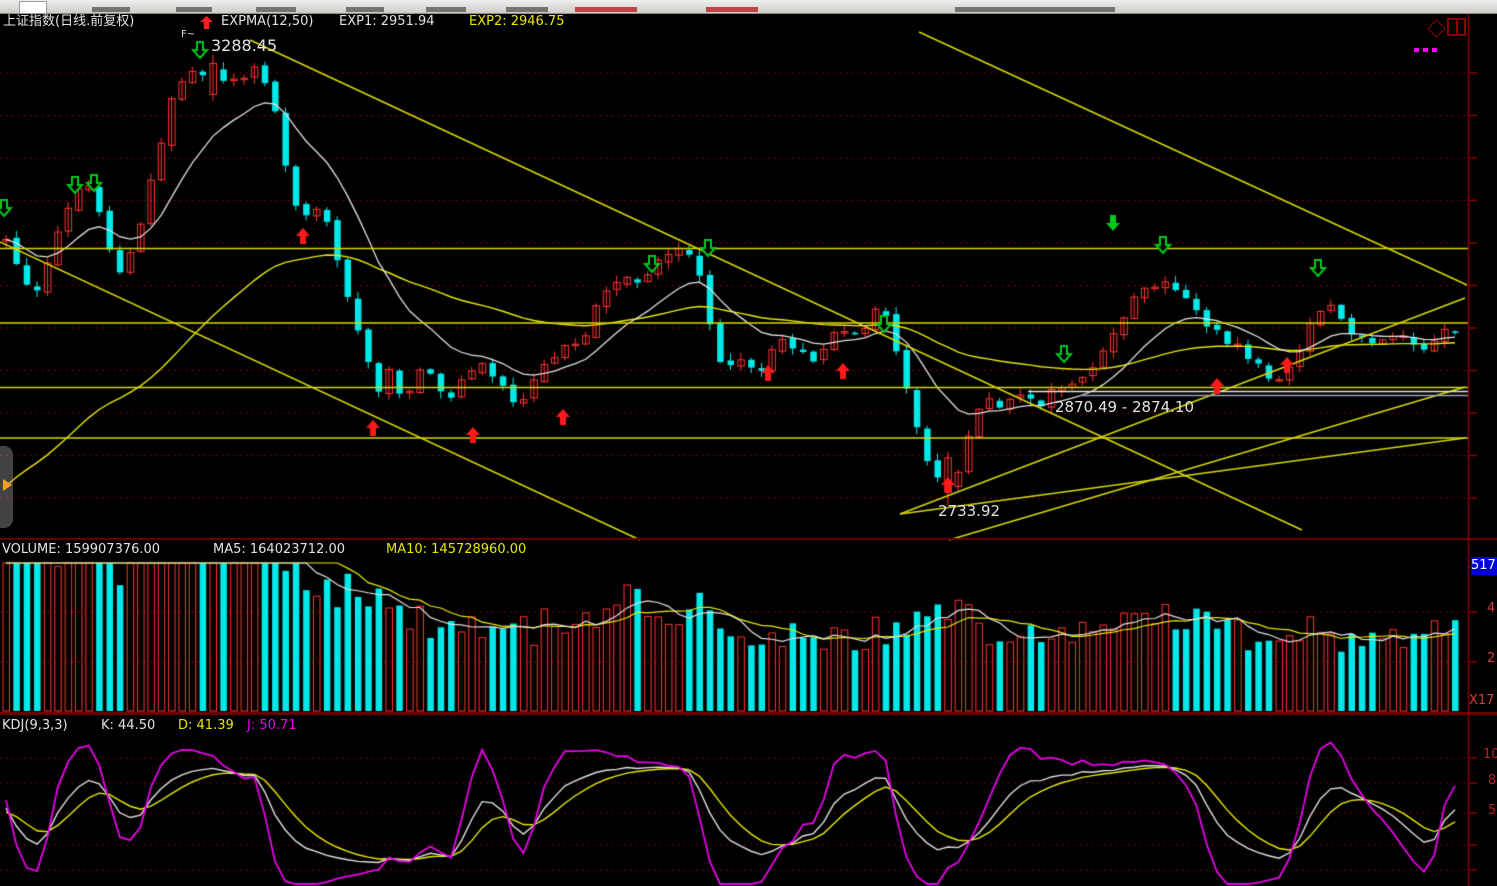 This screenshot has height=886, width=1497. I want to click on indicator-name: EXPMA(12,50), so click(267, 21).